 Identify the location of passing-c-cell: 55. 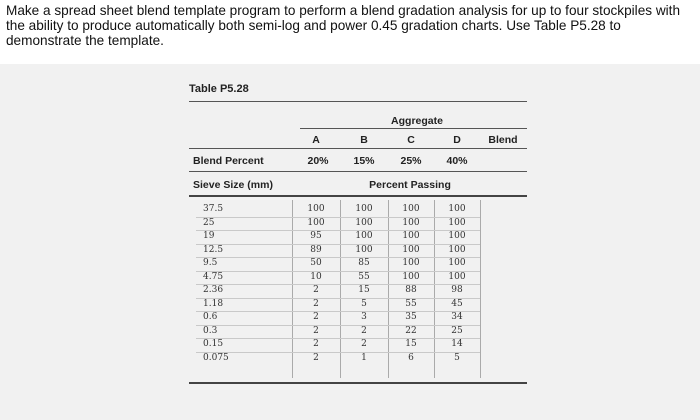
(411, 303).